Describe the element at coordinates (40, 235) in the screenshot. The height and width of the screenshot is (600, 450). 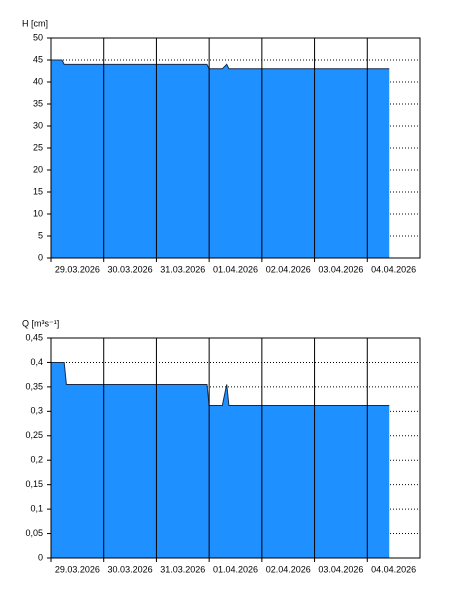
I see `y-tick-label: 5` at that location.